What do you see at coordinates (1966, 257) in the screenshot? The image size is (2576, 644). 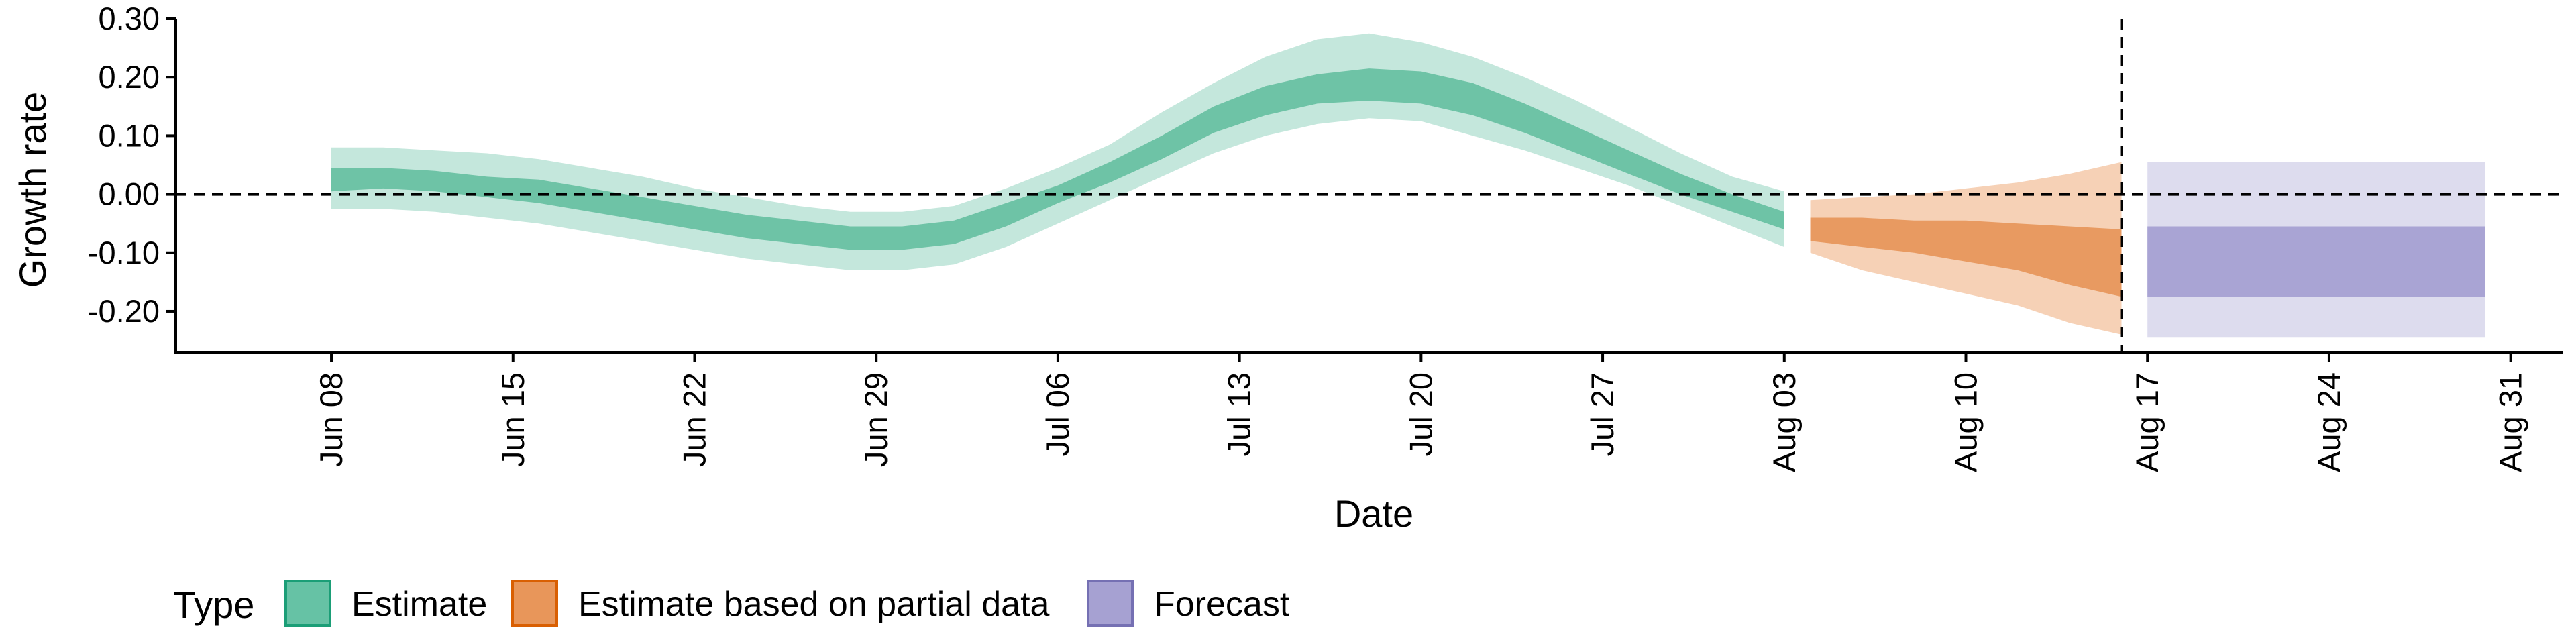 I see `estimate-based-on-partial-data-inner-band` at bounding box center [1966, 257].